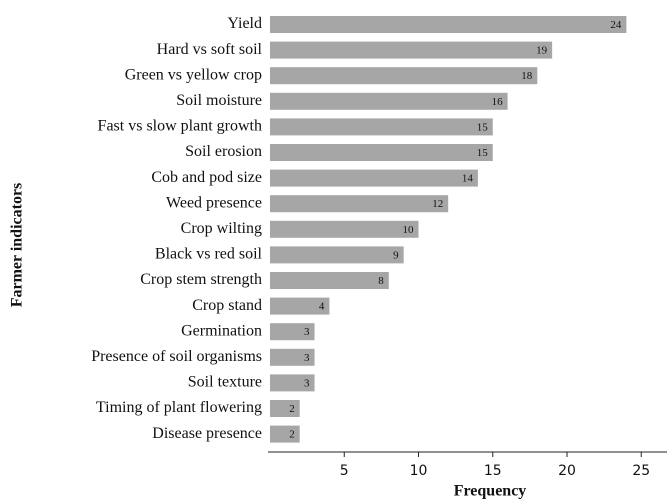 This screenshot has width=667, height=500. What do you see at coordinates (244, 23) in the screenshot?
I see `y-tick-label: Yield` at bounding box center [244, 23].